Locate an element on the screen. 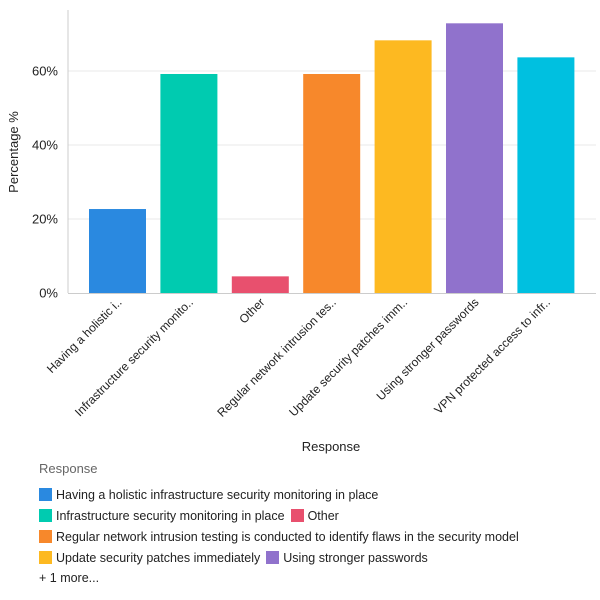 The width and height of the screenshot is (600, 600). x-tick-label: Regular network intrusion tes.. is located at coordinates (276, 357).